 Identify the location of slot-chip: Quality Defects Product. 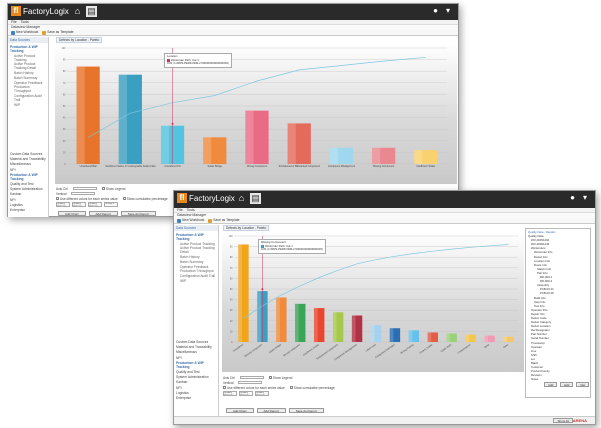
(79, 204).